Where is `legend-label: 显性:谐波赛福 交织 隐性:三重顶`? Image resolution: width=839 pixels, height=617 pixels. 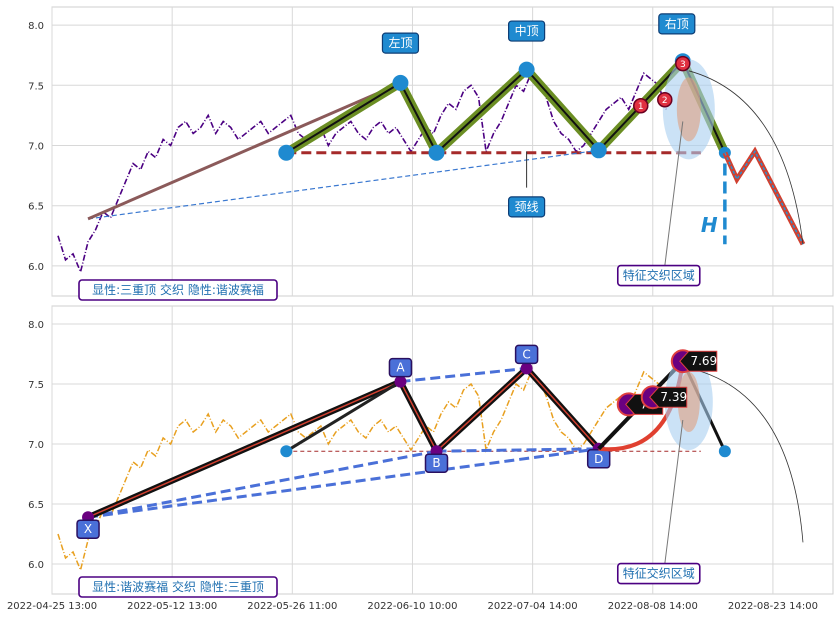
legend-label: 显性:谐波赛福 交织 隐性:三重顶 is located at coordinates (178, 586).